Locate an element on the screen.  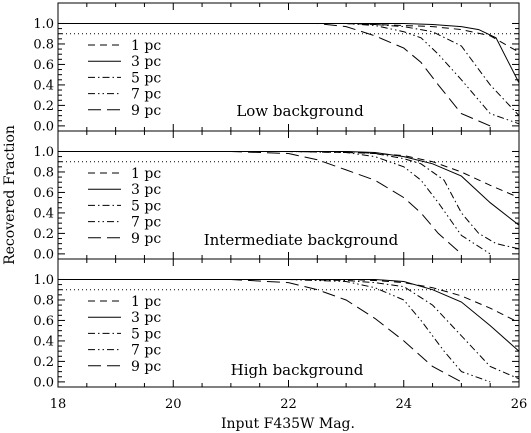
panel-title: Low background is located at coordinates (300, 111).